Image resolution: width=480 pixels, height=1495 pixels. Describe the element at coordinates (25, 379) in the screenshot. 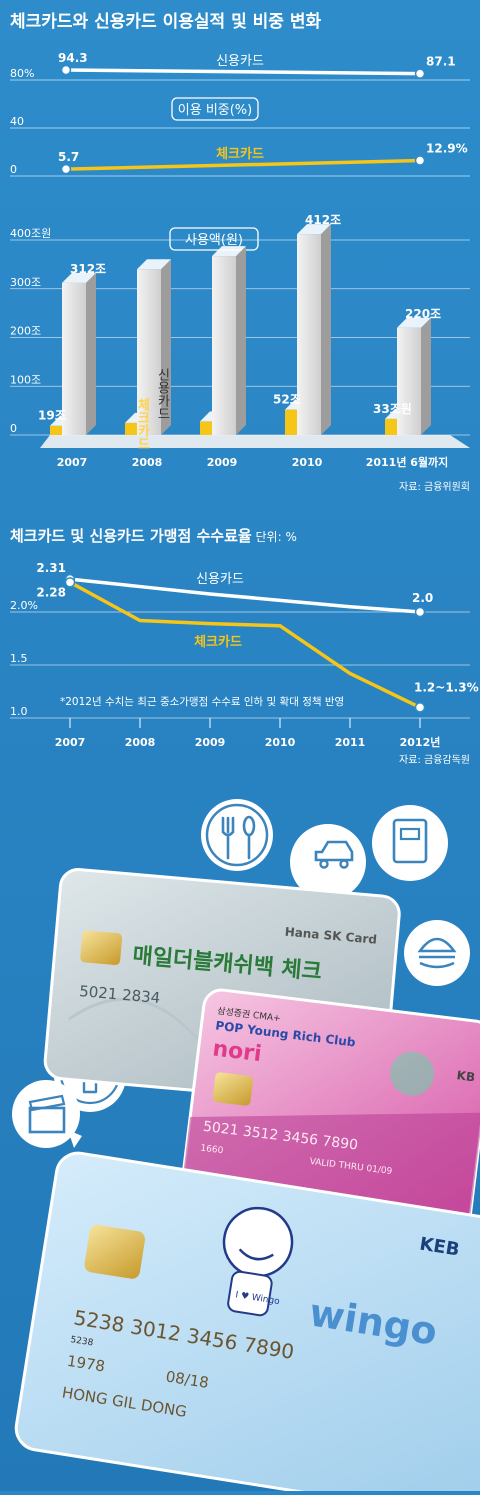

I see `y-tick-label: 100조` at that location.